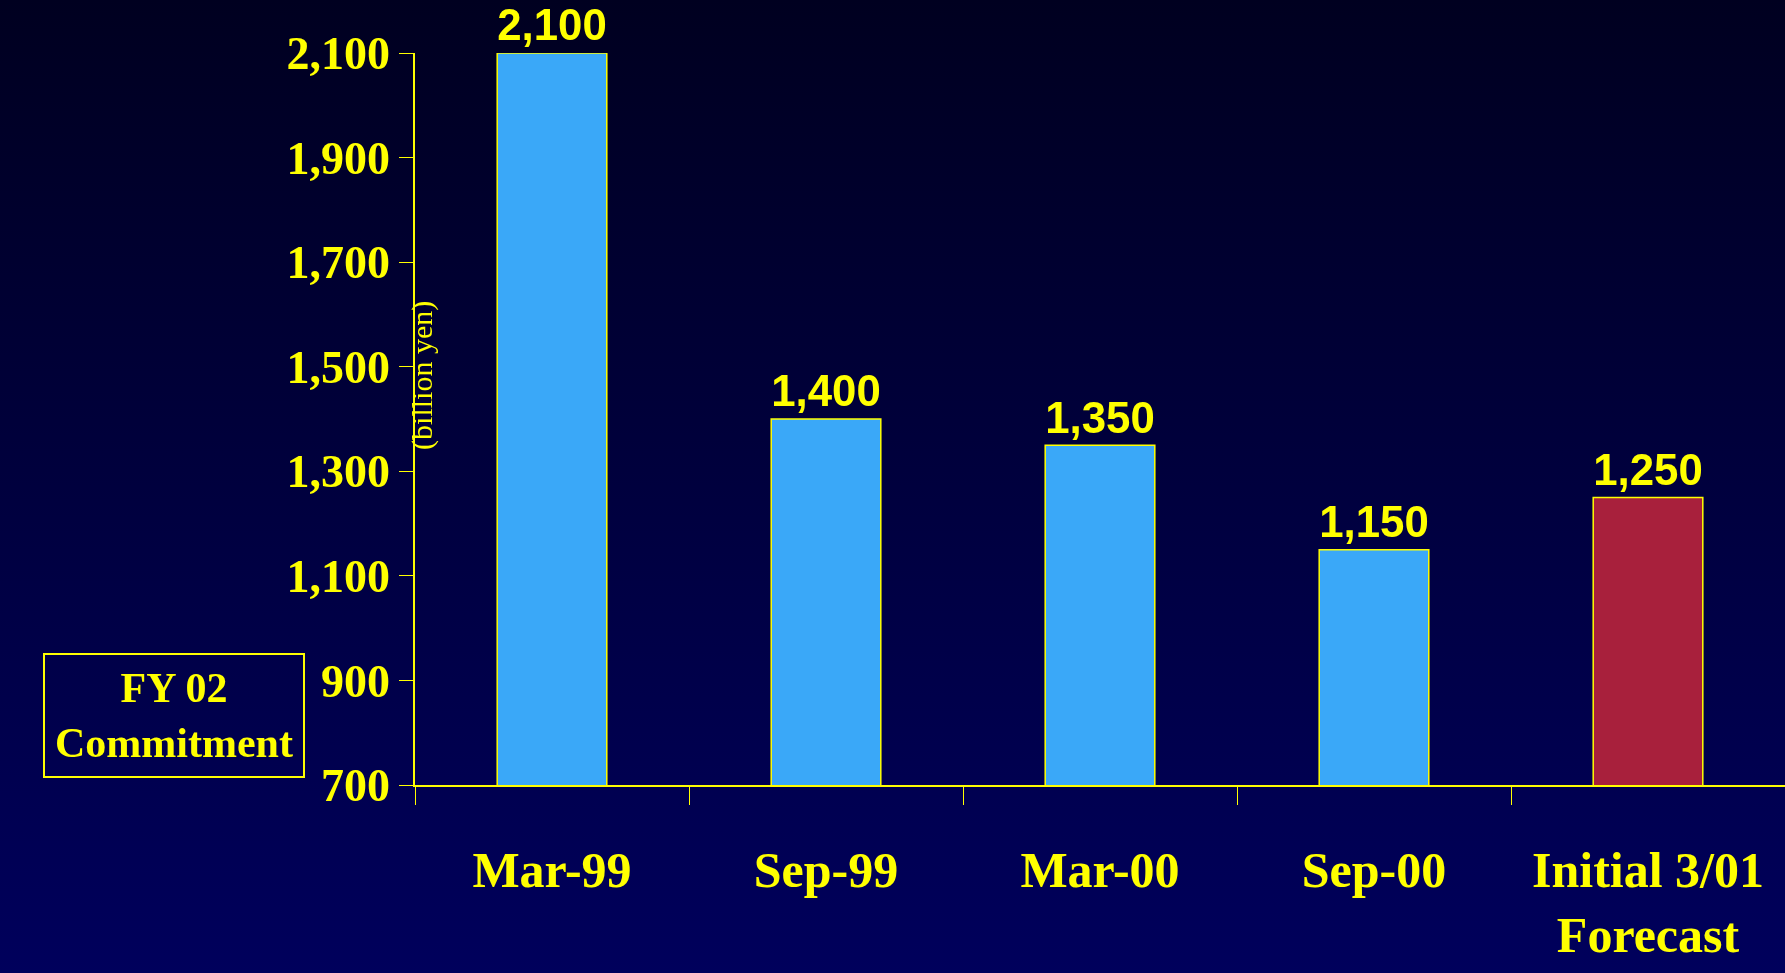 The height and width of the screenshot is (973, 1785). What do you see at coordinates (1648, 469) in the screenshot?
I see `data-label: 1,250` at bounding box center [1648, 469].